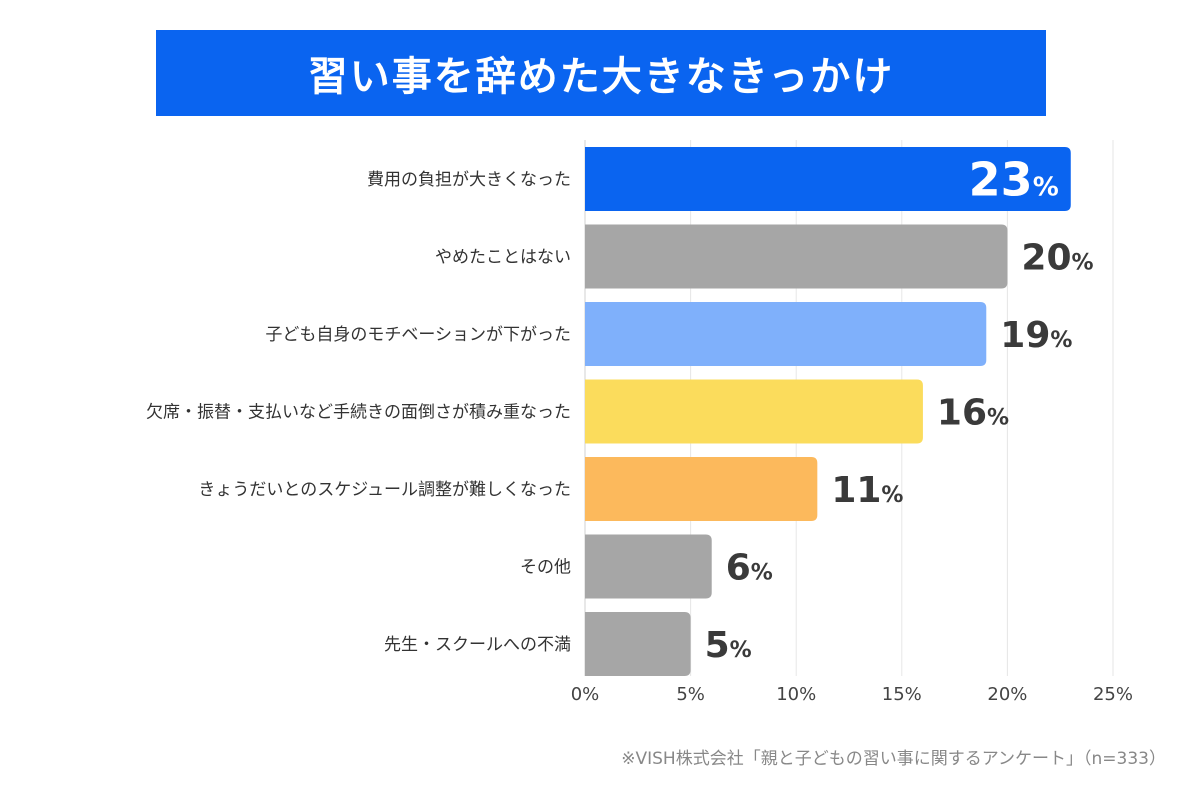 The height and width of the screenshot is (800, 1200). Describe the element at coordinates (601, 77) in the screenshot. I see `chart-title: 習い事を辞めた大きなきっかけ` at that location.